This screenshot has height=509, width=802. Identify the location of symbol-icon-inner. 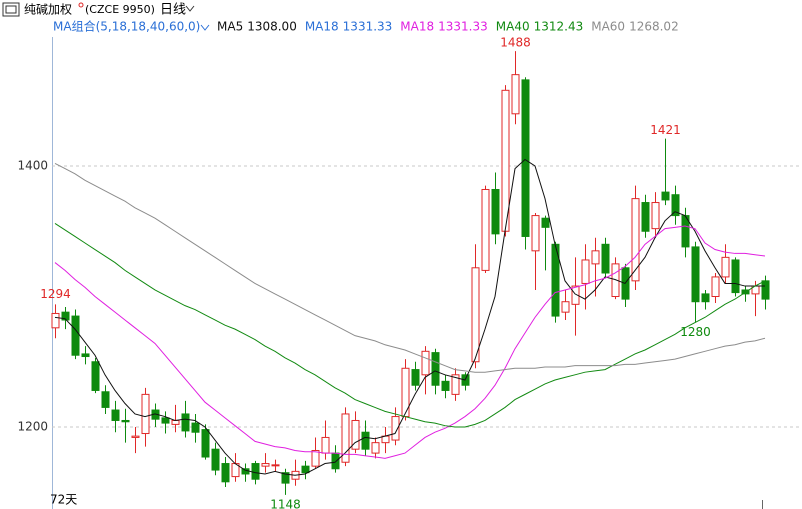
(11, 9).